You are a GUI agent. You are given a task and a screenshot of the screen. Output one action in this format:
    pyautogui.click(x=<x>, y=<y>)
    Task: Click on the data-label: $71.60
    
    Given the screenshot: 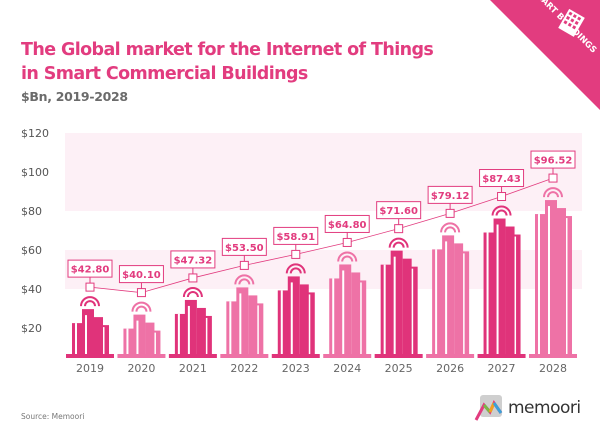 What is the action you would take?
    pyautogui.click(x=398, y=211)
    